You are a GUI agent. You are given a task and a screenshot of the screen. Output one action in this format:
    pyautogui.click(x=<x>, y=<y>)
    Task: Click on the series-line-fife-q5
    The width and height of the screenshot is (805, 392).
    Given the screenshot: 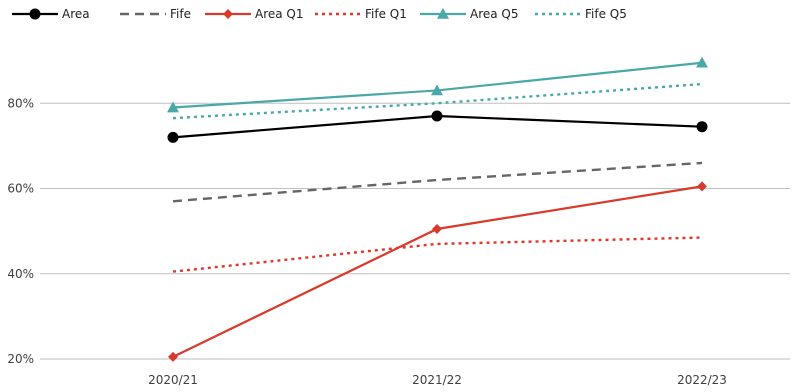 What is the action you would take?
    pyautogui.click(x=437, y=101)
    